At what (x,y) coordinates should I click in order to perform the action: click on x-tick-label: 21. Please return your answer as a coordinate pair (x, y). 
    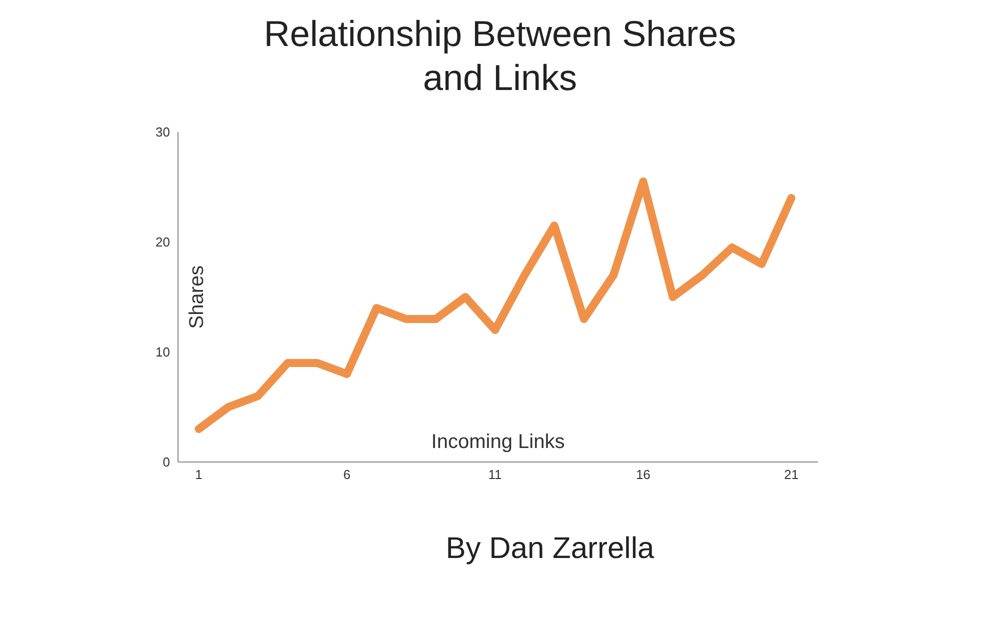
    Looking at the image, I should click on (791, 474).